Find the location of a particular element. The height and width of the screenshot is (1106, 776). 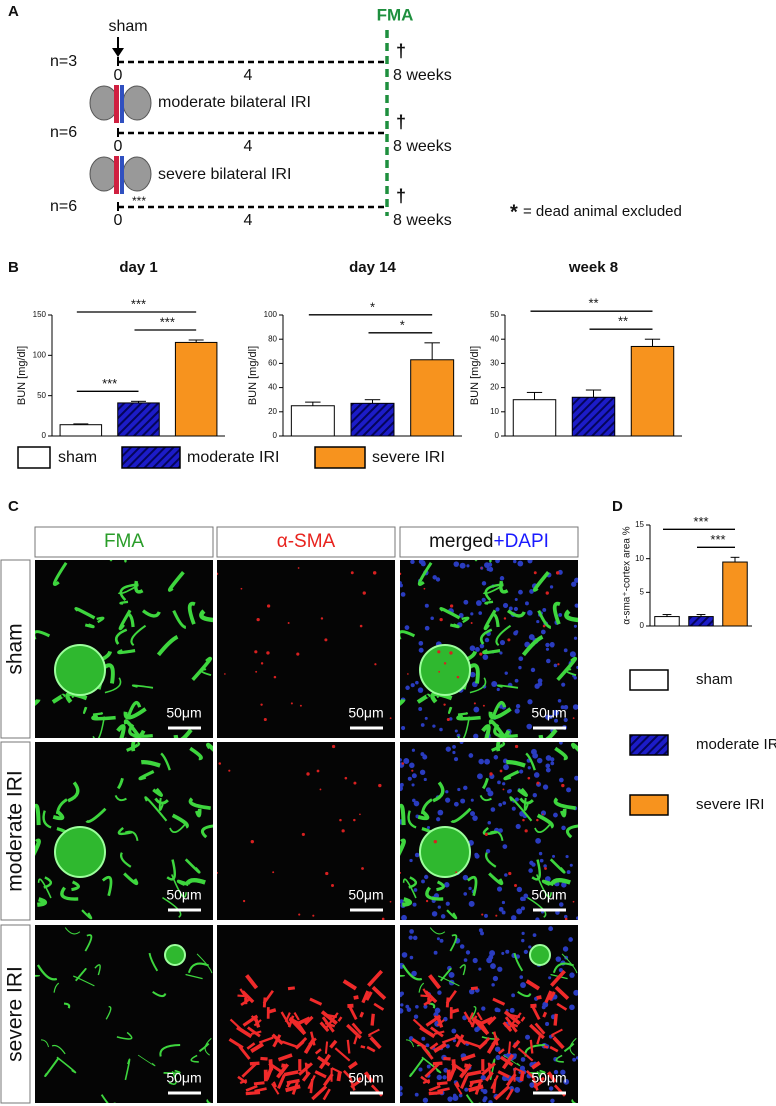

column-header-suffix: +DAPI is located at coordinates (520, 541).